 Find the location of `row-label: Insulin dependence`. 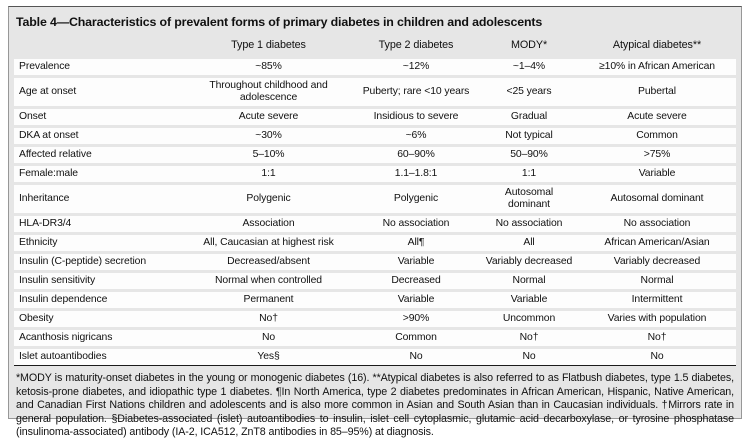

row-label: Insulin dependence is located at coordinates (99, 299).